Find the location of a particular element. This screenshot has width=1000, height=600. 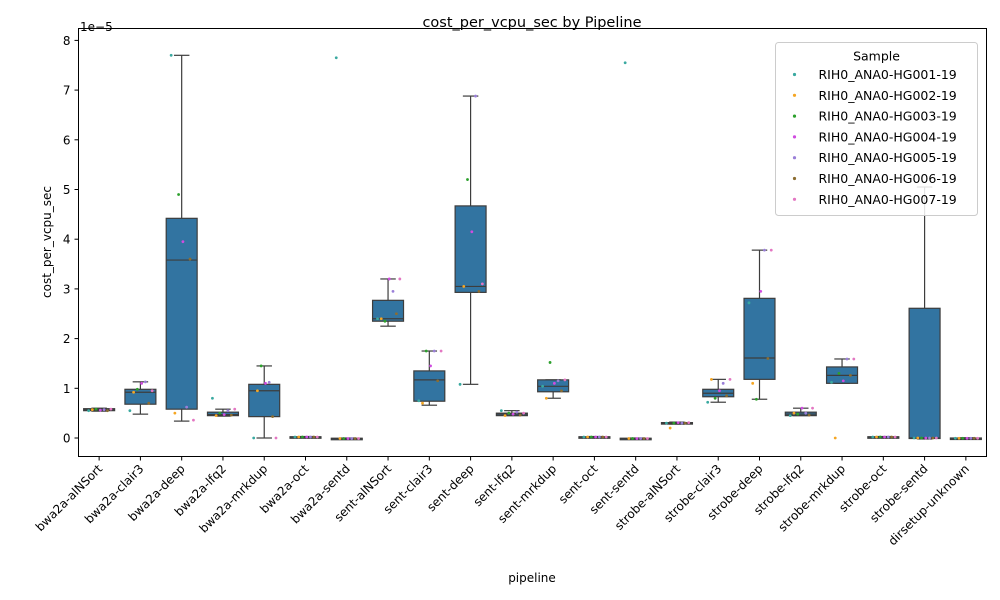

legend-marker is located at coordinates (794, 137).